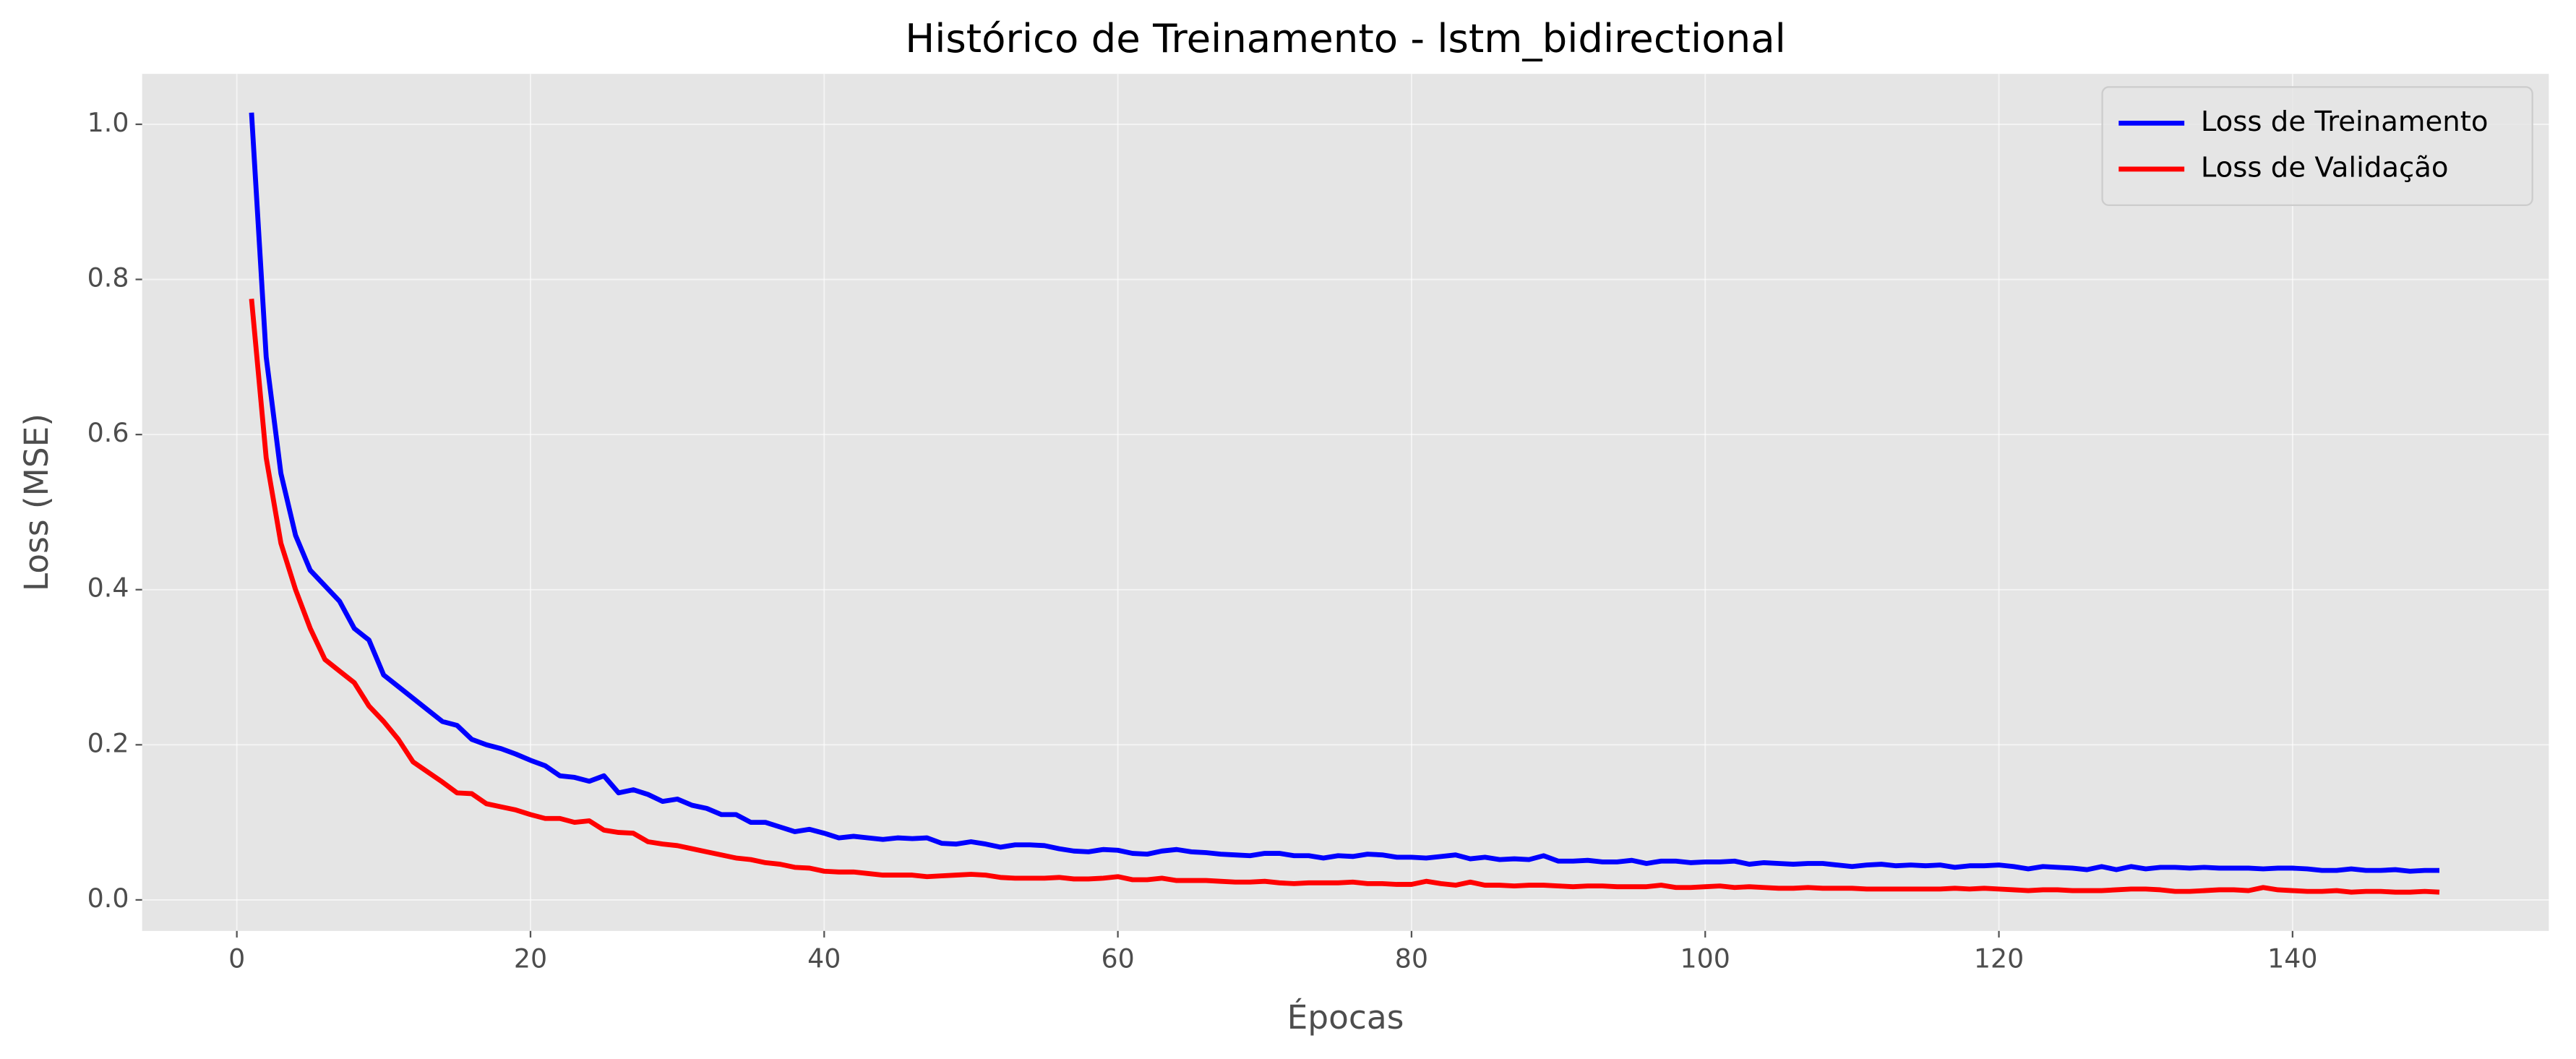 The image size is (2576, 1059). Describe the element at coordinates (1705, 958) in the screenshot. I see `x-tick-label: 100` at that location.